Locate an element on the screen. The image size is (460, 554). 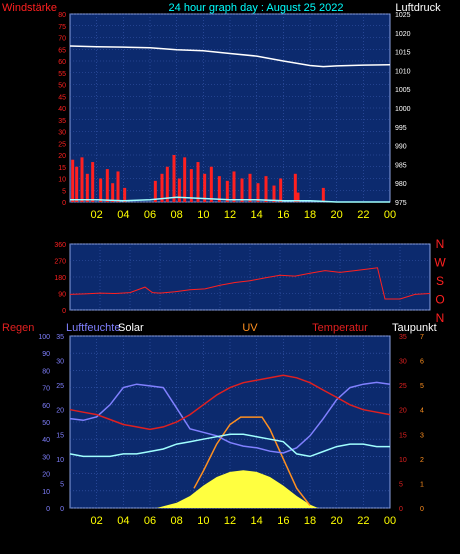
pressure-tick-label: 1000 is located at coordinates (403, 109).